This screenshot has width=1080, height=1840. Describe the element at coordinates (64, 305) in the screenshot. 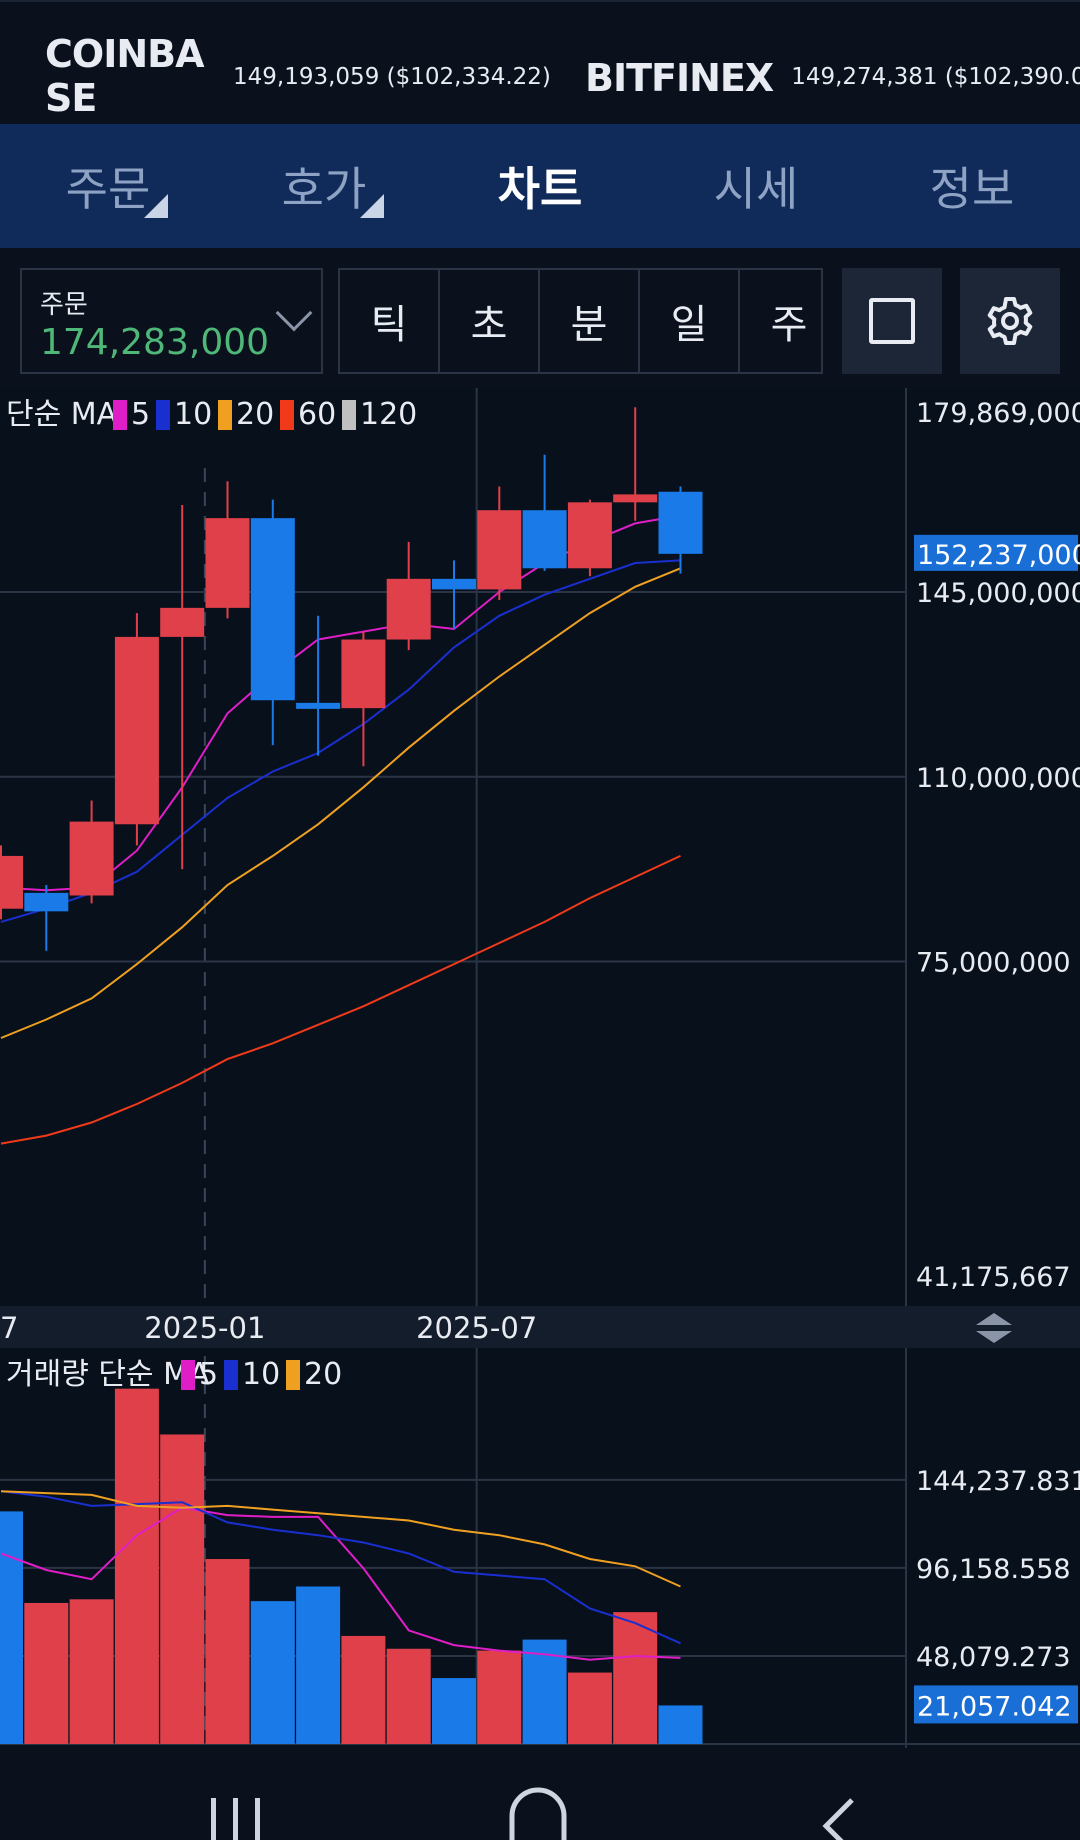

I see `order-label: 주문` at that location.